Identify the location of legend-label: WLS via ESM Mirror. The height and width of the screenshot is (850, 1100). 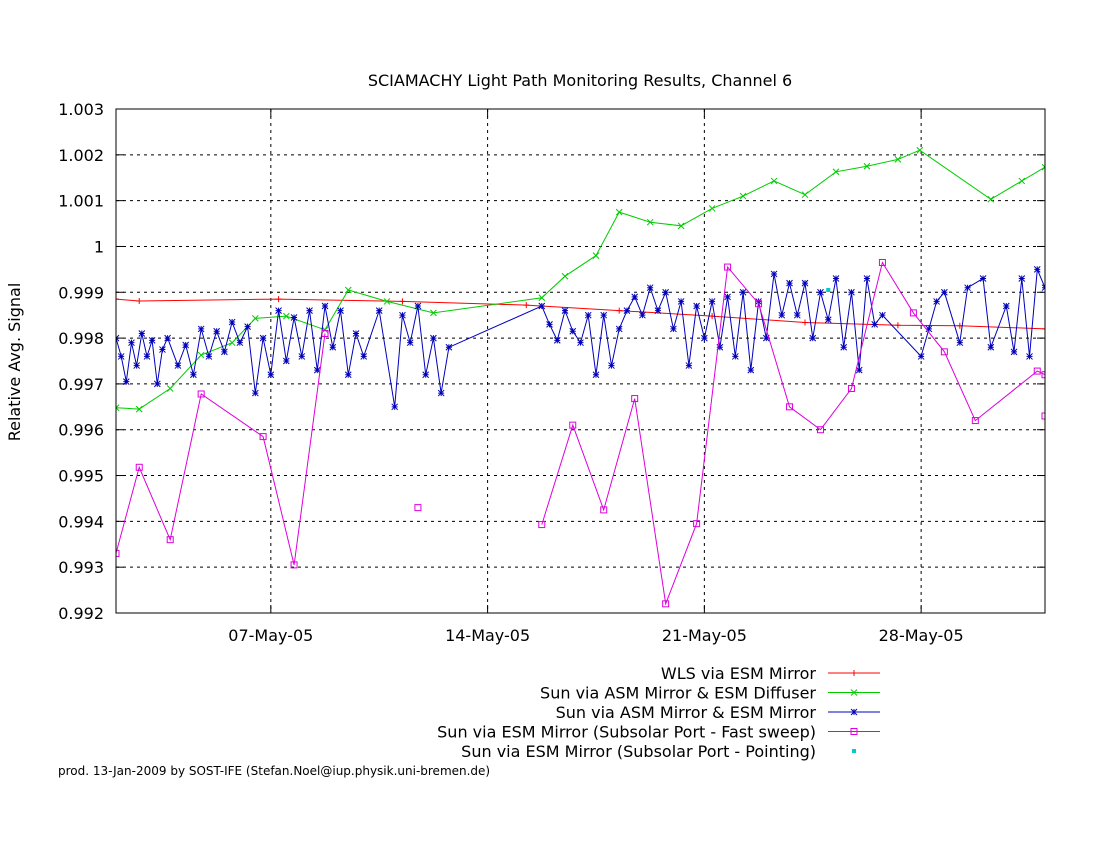
(739, 673).